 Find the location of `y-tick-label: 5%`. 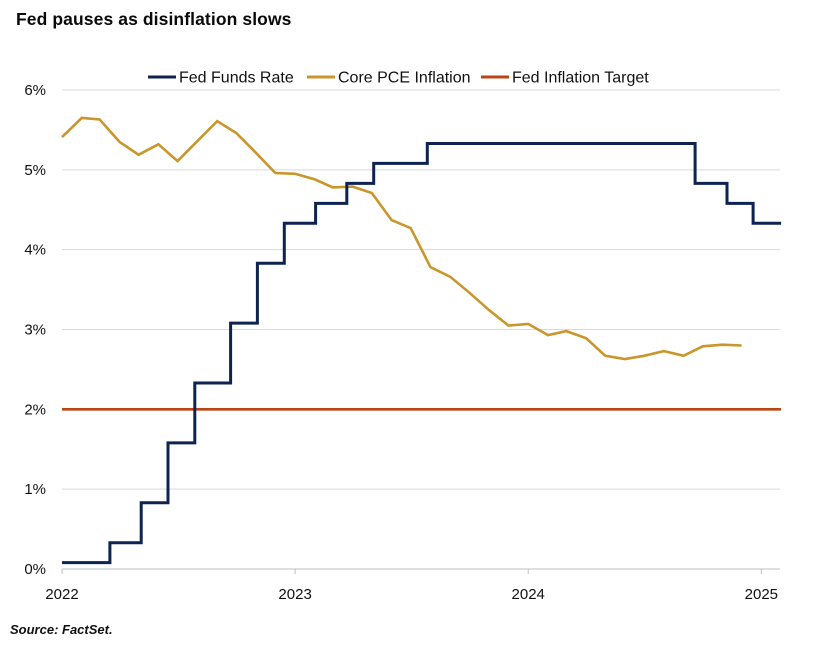

y-tick-label: 5% is located at coordinates (35, 170).